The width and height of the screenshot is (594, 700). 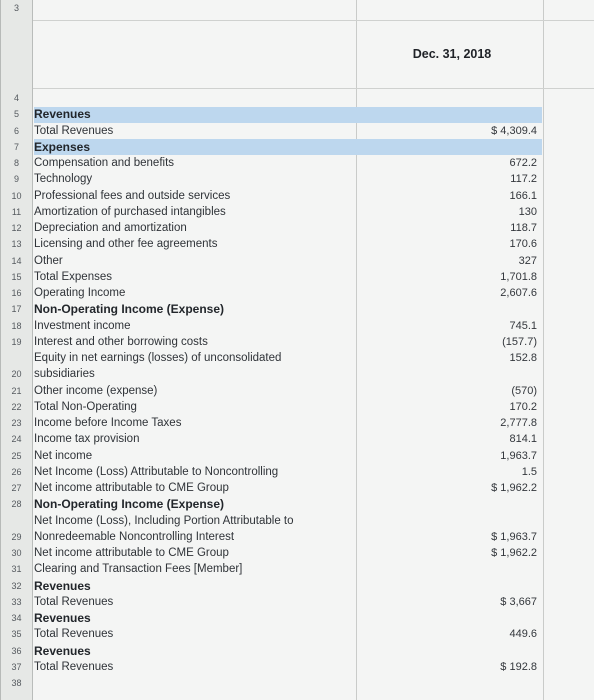 What do you see at coordinates (297, 407) in the screenshot?
I see `table-row: 22 Total Non-Operating 170.2` at bounding box center [297, 407].